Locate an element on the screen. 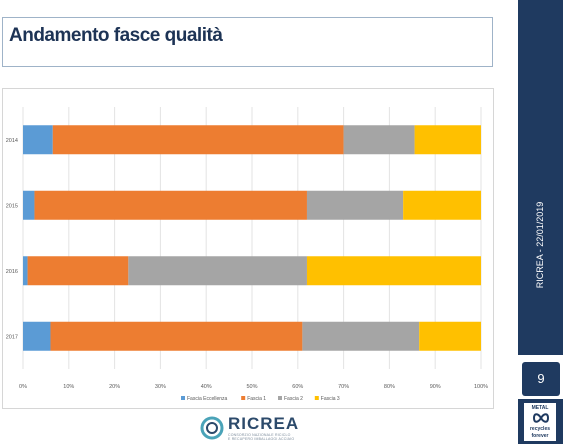 Image resolution: width=563 pixels, height=444 pixels. legend-label: Fascia 1 is located at coordinates (256, 399).